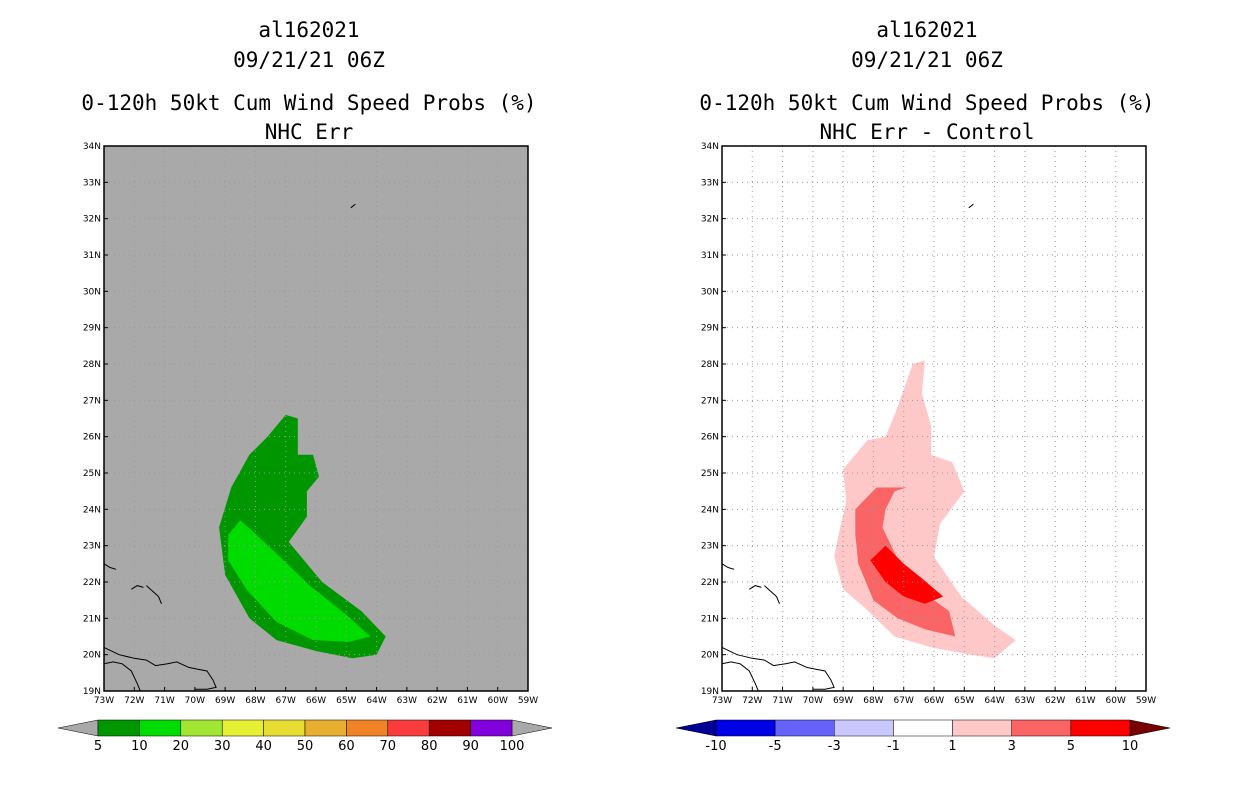 The image size is (1236, 800). I want to click on colorbar-label: -10, so click(715, 746).